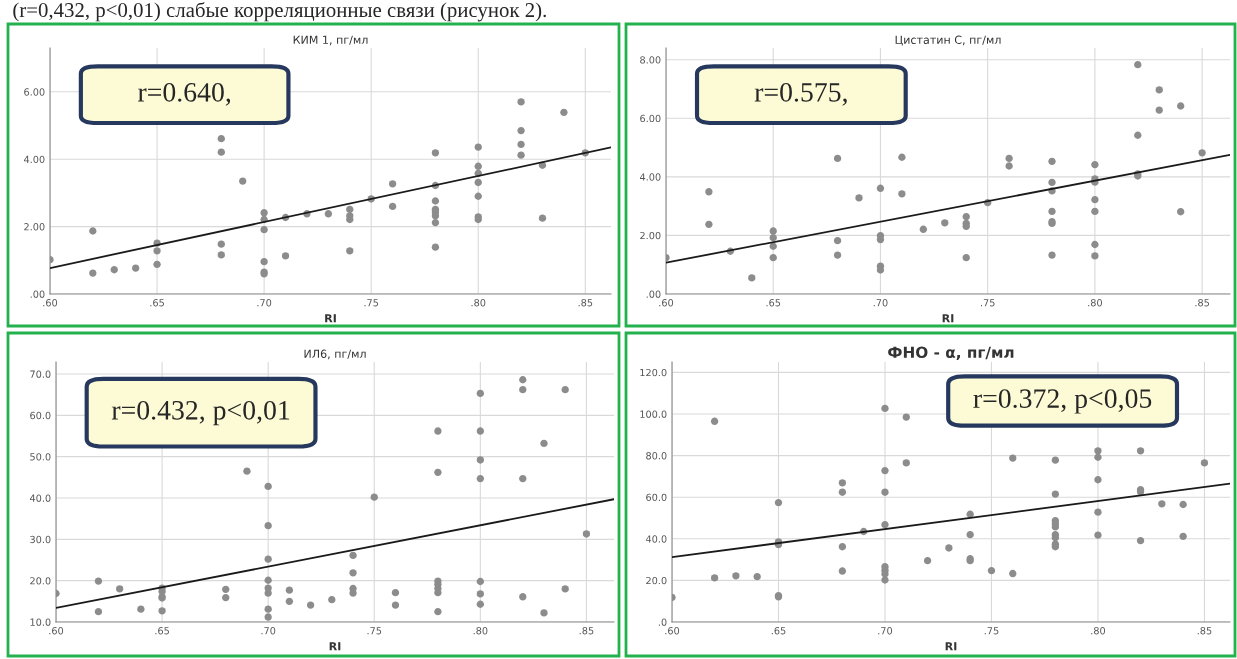  What do you see at coordinates (656, 456) in the screenshot?
I see `y-tick-label: 80.0` at bounding box center [656, 456].